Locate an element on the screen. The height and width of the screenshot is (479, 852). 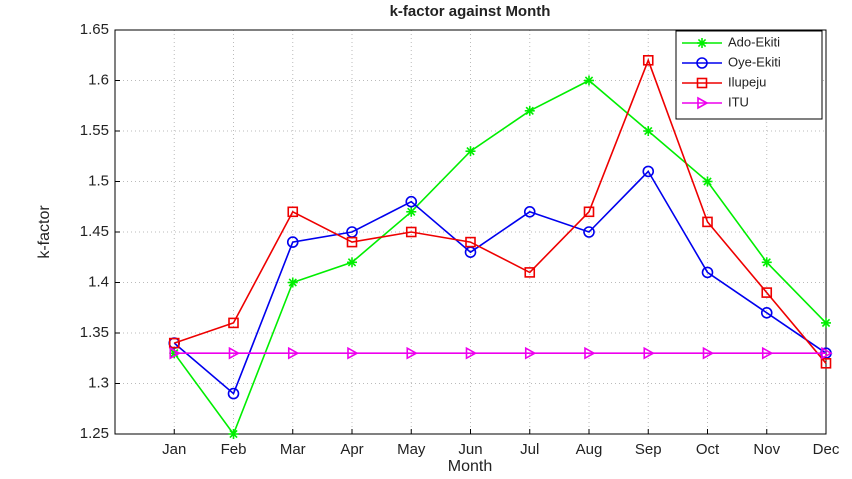
legend-label: ITU is located at coordinates (738, 101).